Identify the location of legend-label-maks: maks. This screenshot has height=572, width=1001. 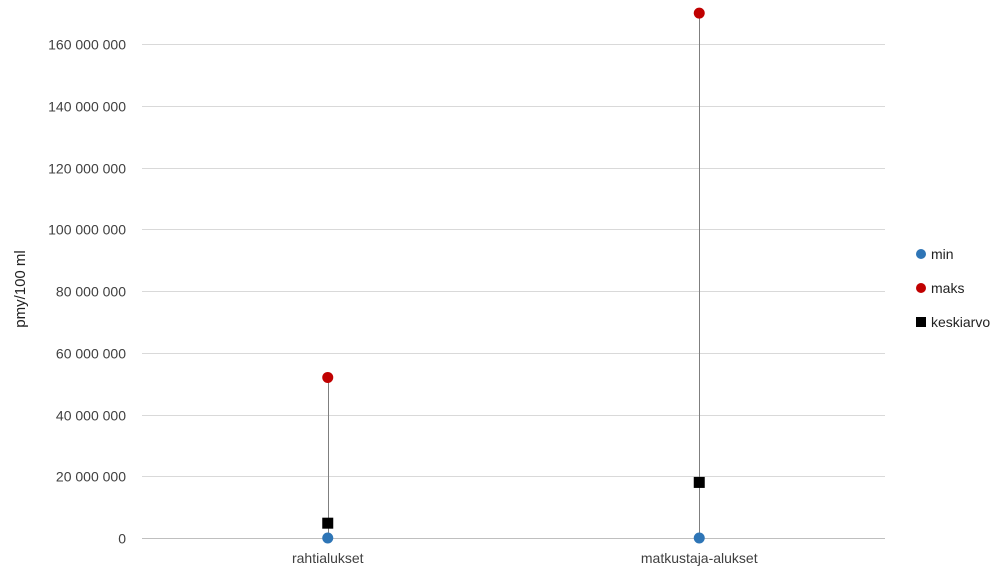
(947, 288).